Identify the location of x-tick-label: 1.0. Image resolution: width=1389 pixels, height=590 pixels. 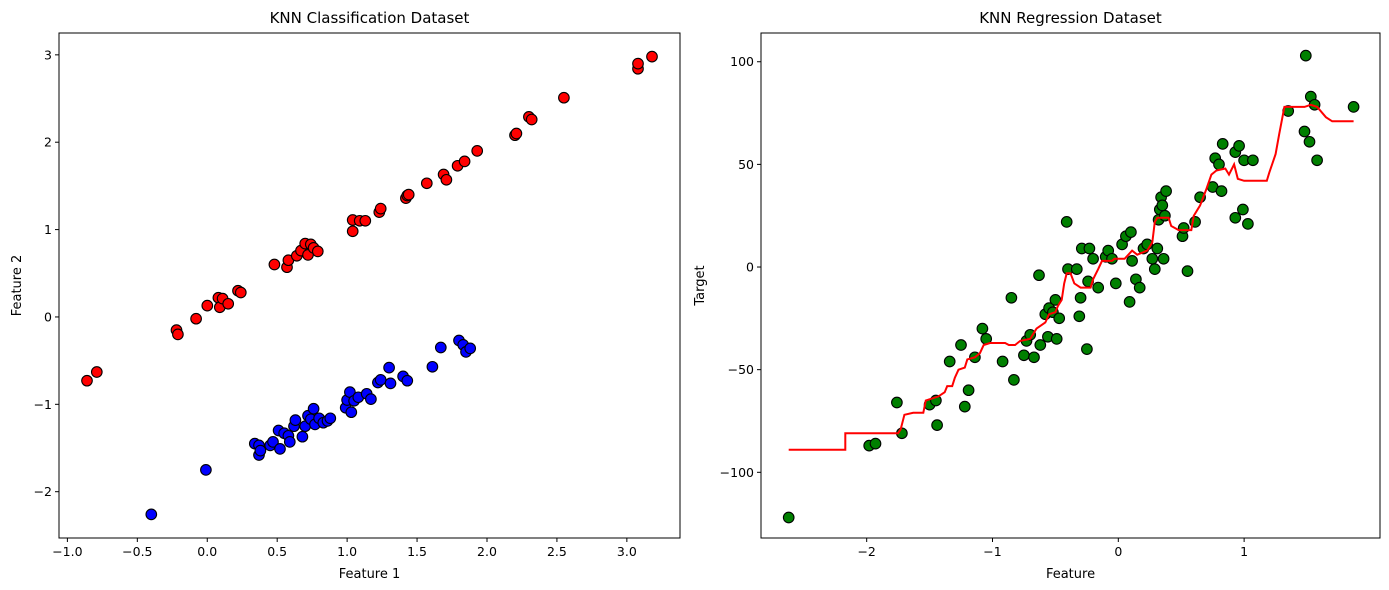
(347, 551).